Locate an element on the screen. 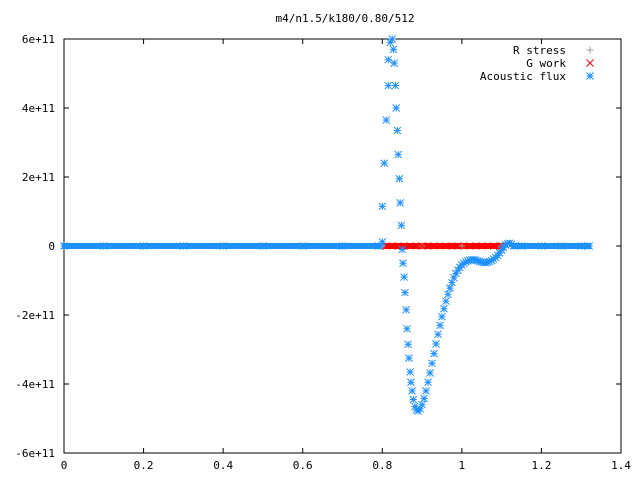  x-tick-label: 0.4 is located at coordinates (223, 465).